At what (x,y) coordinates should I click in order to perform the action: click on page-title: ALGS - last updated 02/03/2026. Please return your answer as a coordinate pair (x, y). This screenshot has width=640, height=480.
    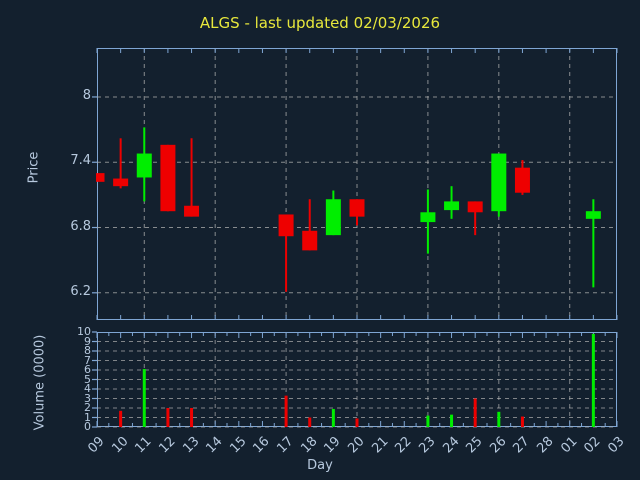
    Looking at the image, I should click on (320, 23).